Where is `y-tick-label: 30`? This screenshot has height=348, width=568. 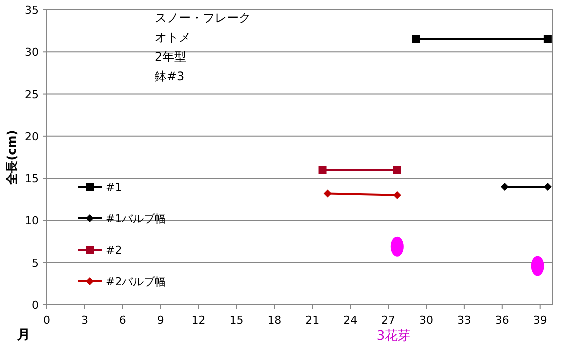 y-tick-label: 30 is located at coordinates (32, 53).